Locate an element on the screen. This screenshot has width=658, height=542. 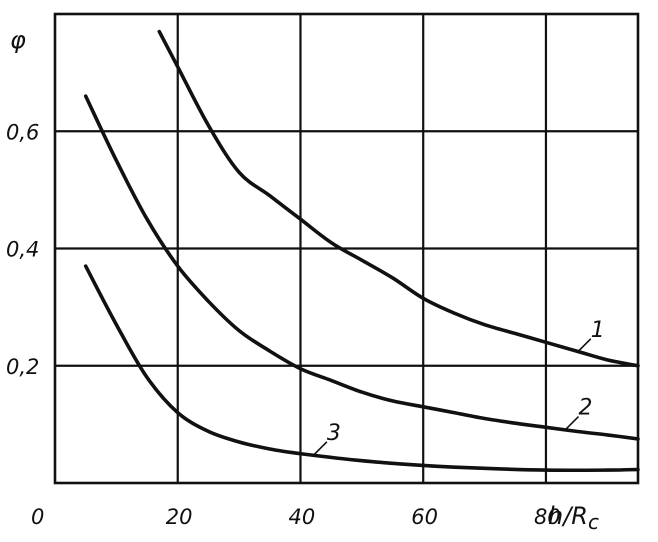
x-tick-label: 40 is located at coordinates (301, 517).